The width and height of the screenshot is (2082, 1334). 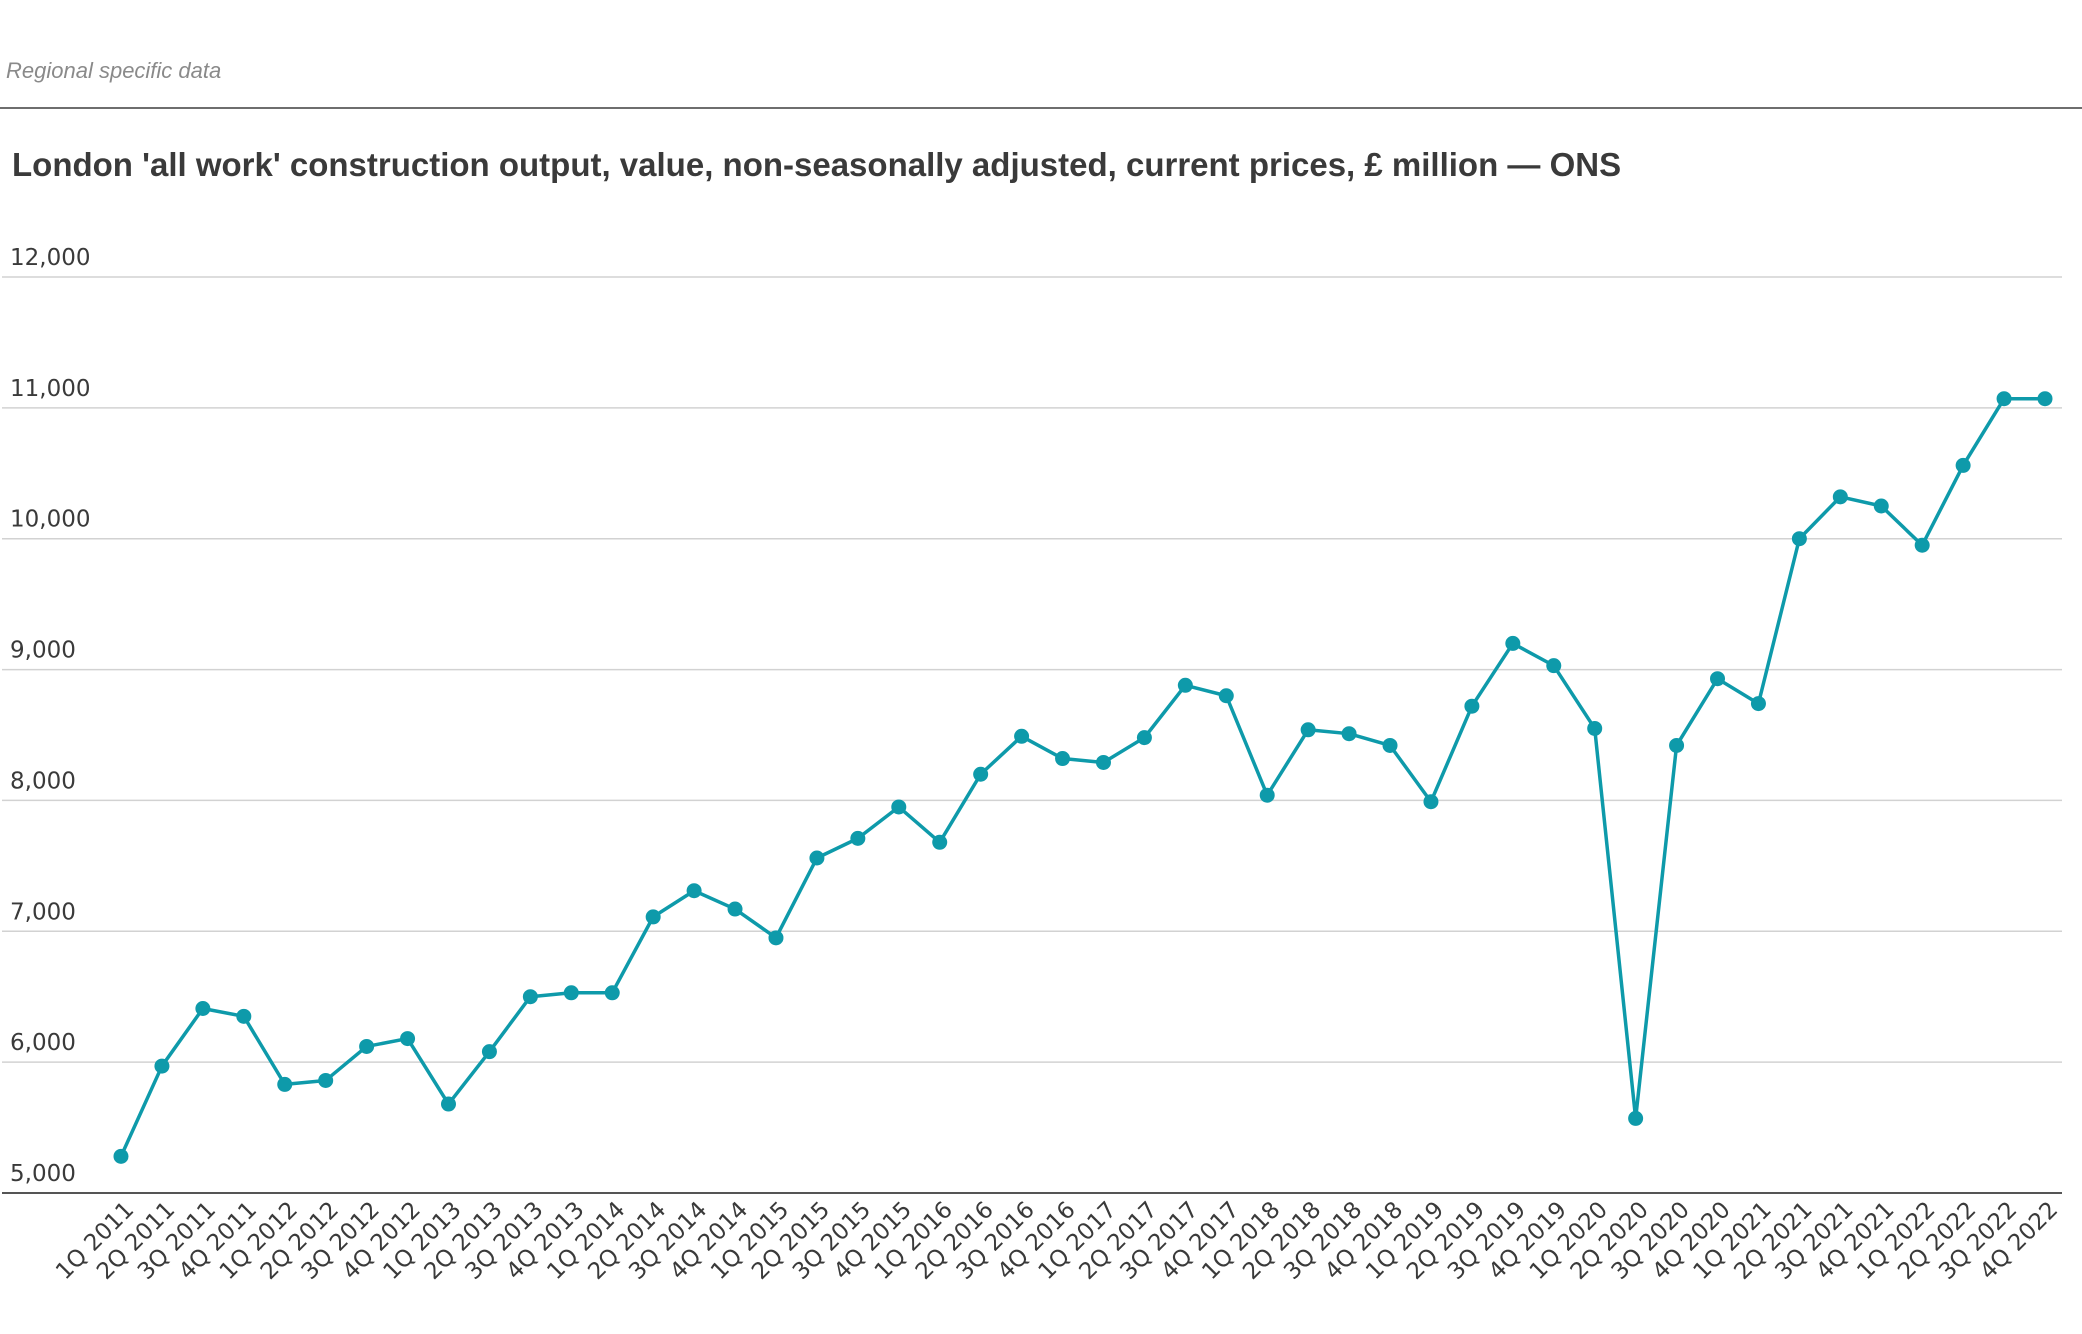 I want to click on y-tick-label: 6,000, so click(x=43, y=1043).